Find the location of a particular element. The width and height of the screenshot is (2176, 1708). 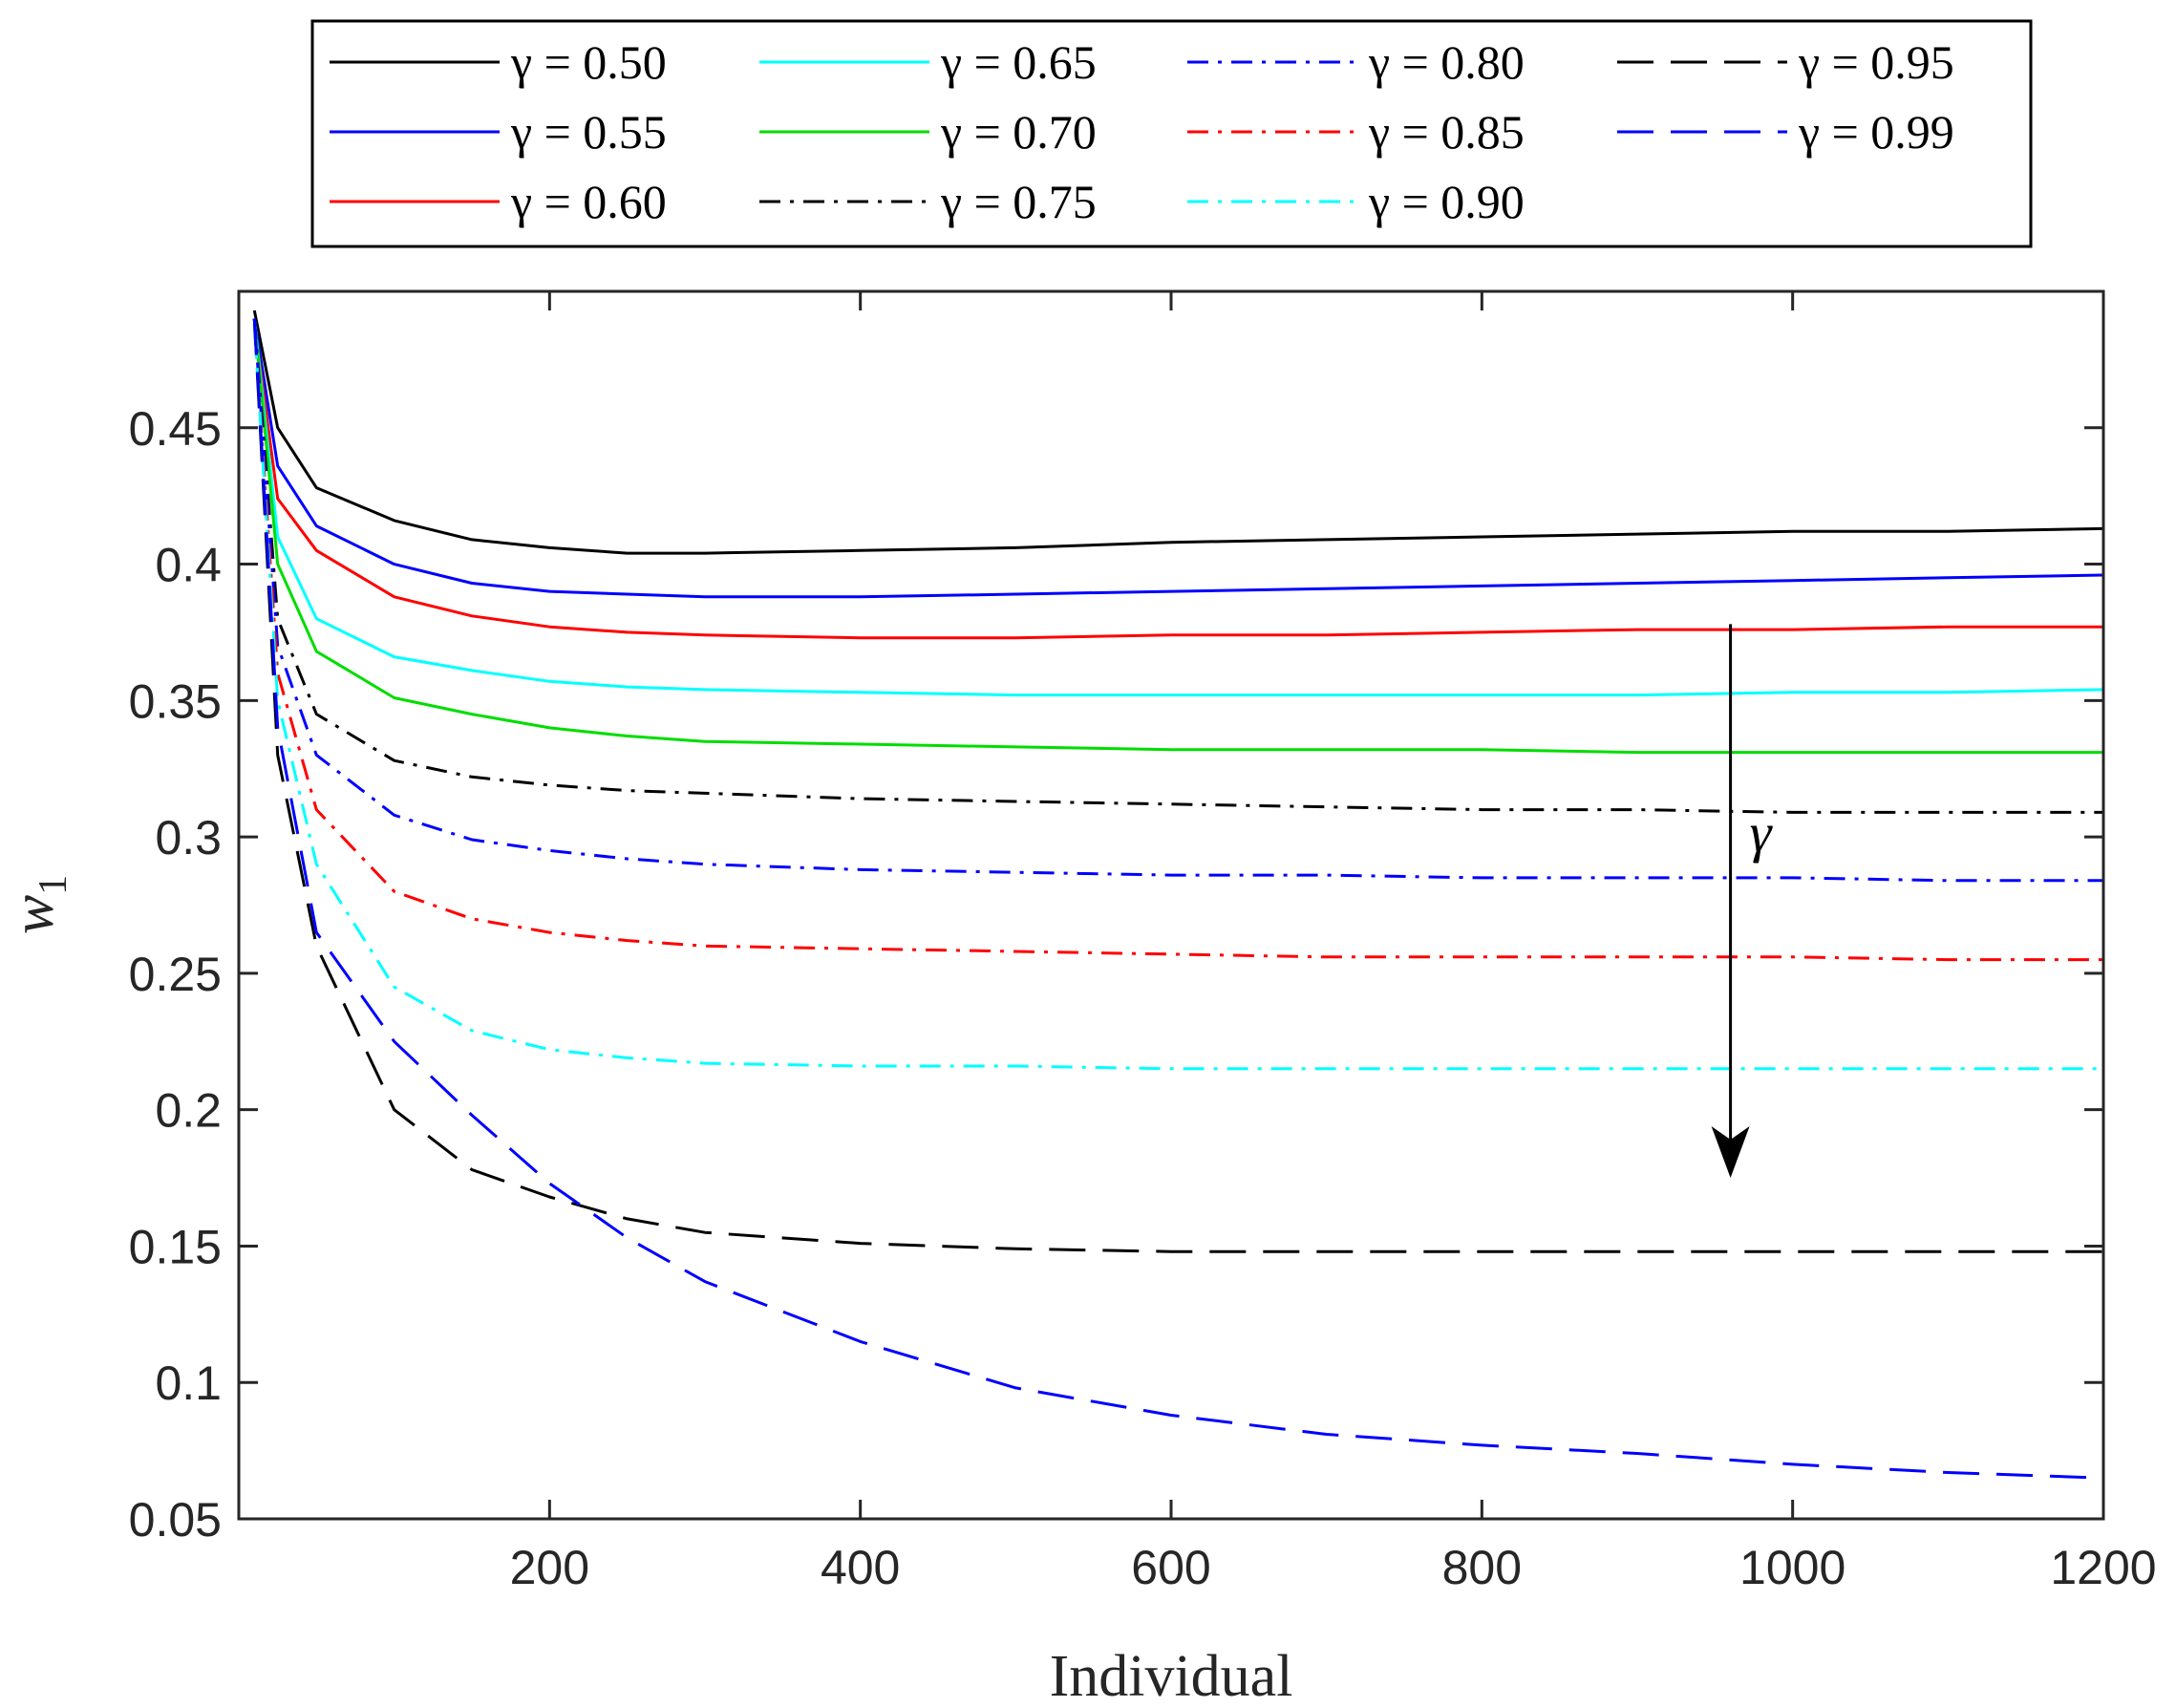

y-axis-title-subscript: 1 is located at coordinates (53, 885).